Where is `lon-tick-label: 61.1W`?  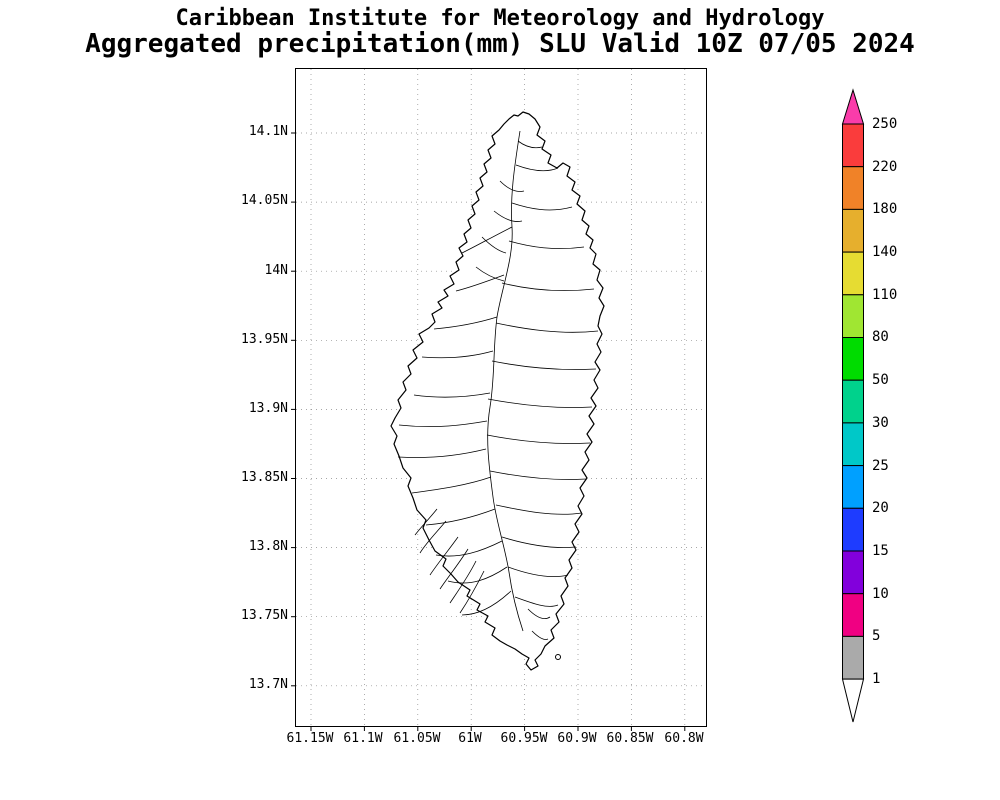
lon-tick-label: 61.1W is located at coordinates (363, 738).